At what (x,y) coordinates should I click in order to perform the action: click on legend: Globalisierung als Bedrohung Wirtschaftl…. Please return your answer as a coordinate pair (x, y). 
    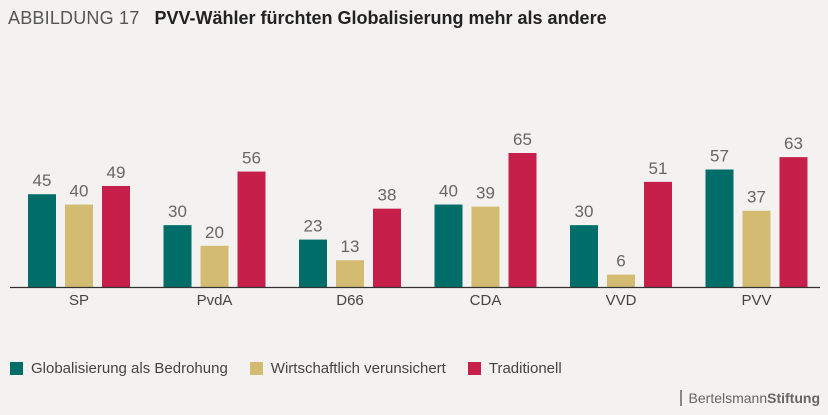
    Looking at the image, I should click on (297, 368).